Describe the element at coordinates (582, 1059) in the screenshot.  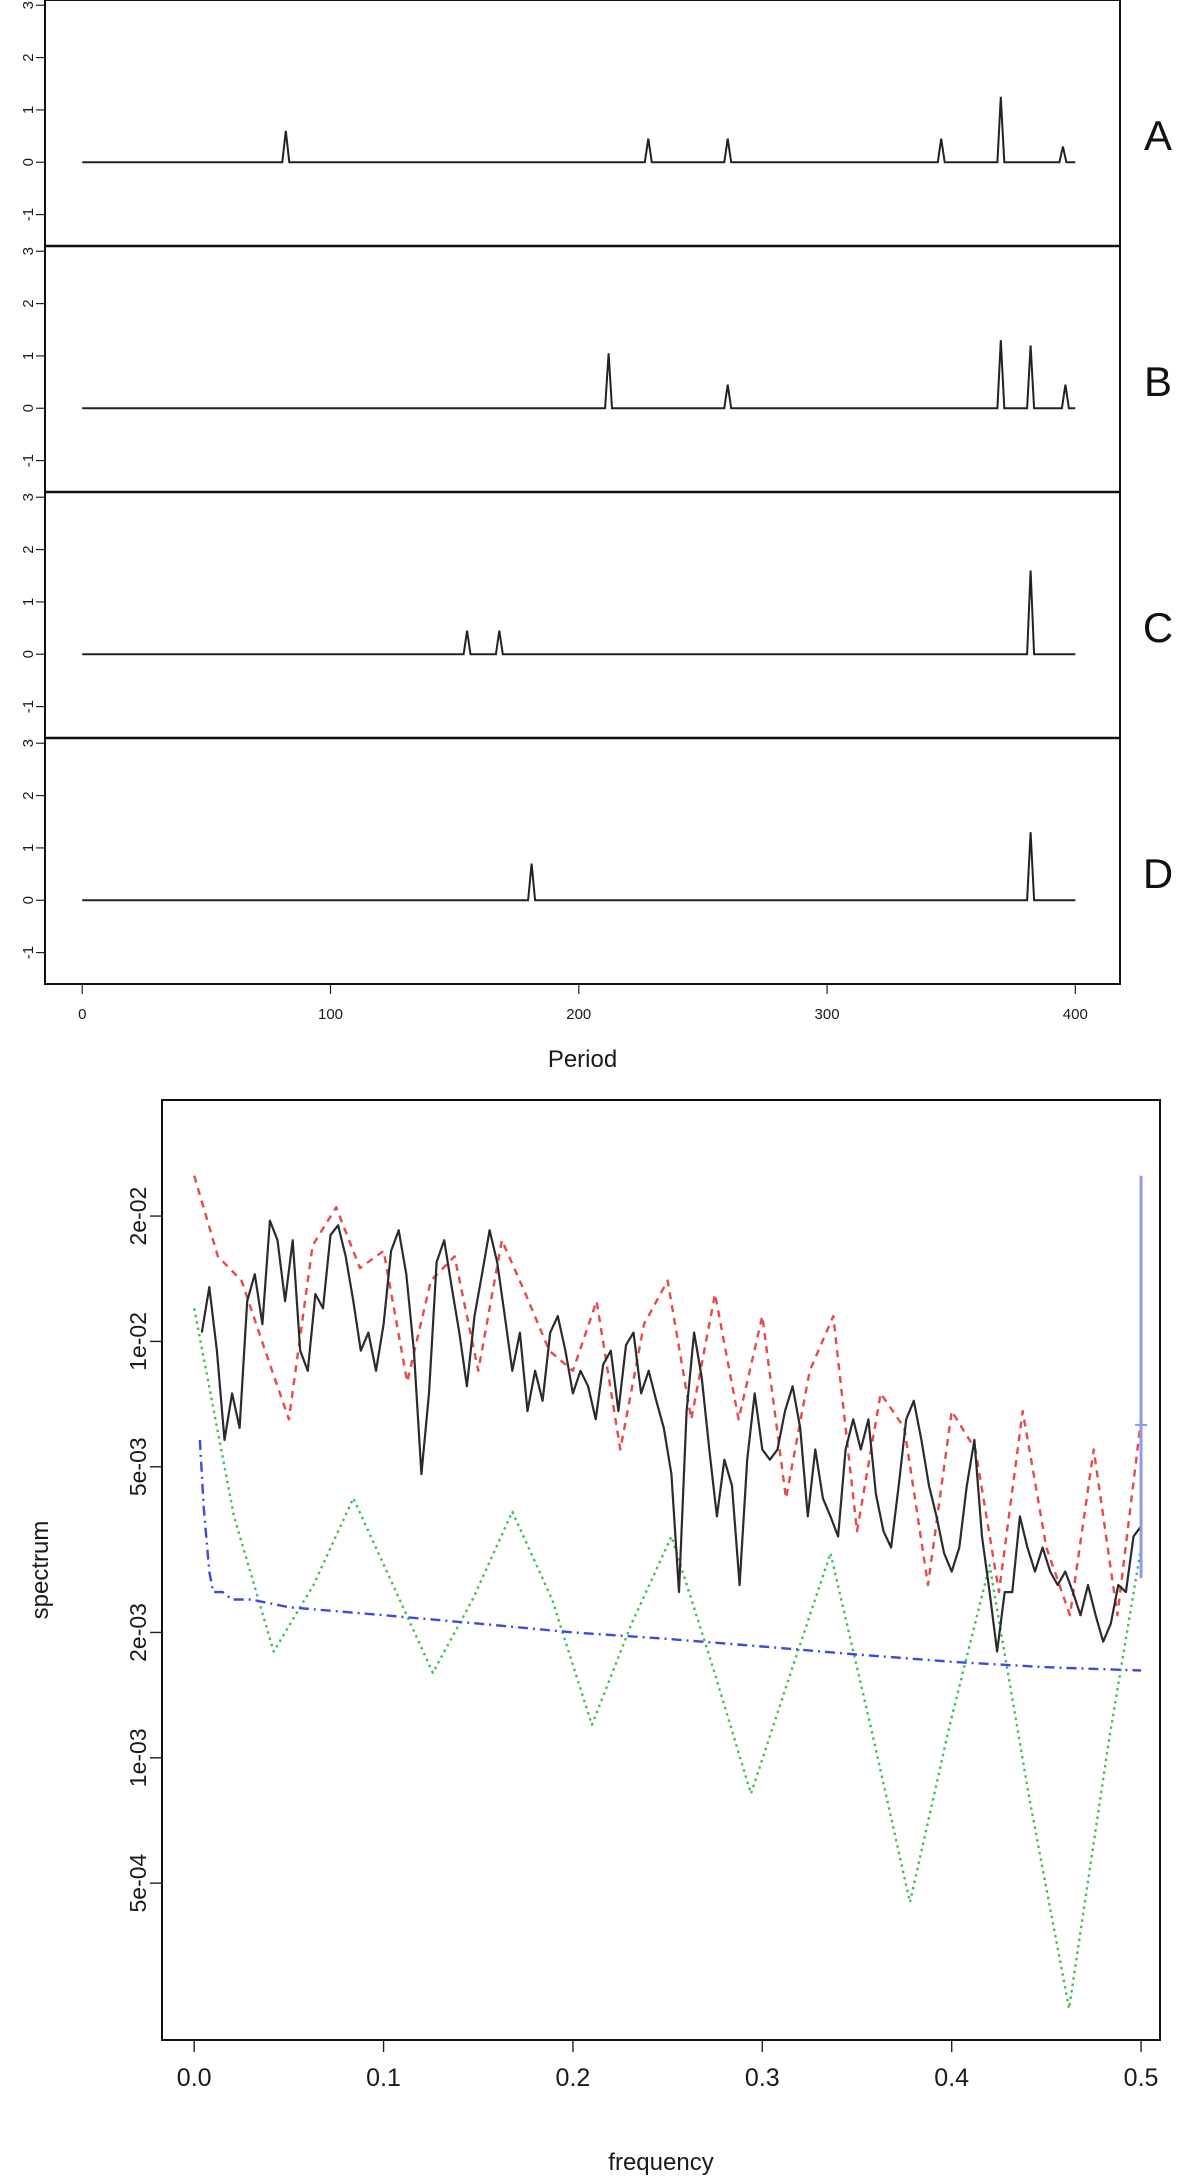
I see `x-axis-title: Period` at that location.